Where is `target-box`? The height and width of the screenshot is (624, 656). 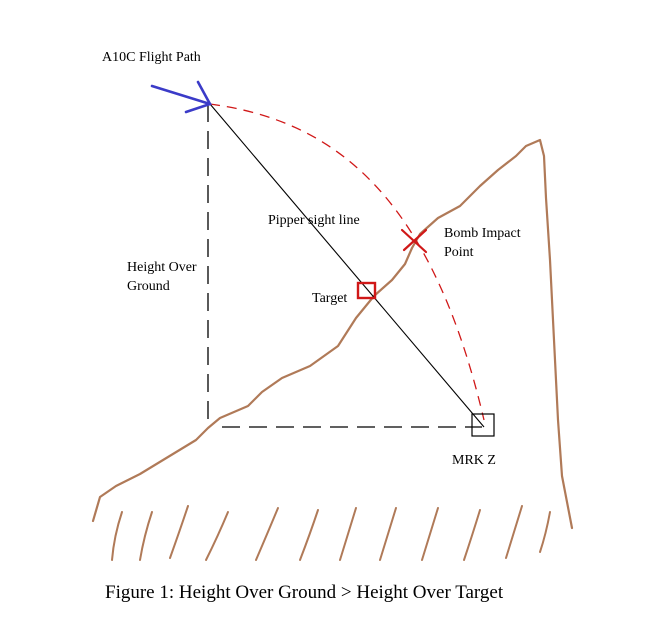 target-box is located at coordinates (366, 290).